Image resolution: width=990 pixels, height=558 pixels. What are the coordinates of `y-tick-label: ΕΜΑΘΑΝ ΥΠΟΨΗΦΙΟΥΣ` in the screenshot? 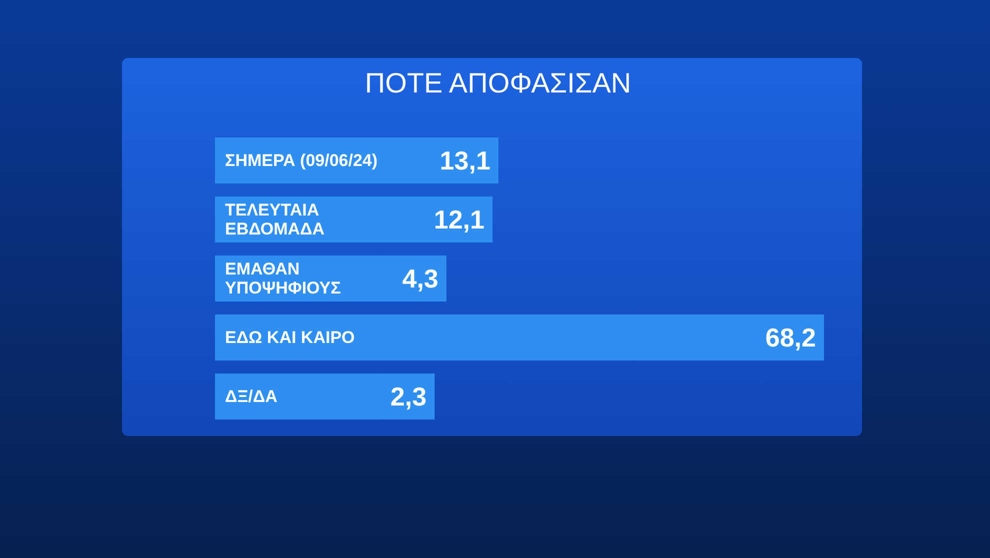 It's located at (283, 279).